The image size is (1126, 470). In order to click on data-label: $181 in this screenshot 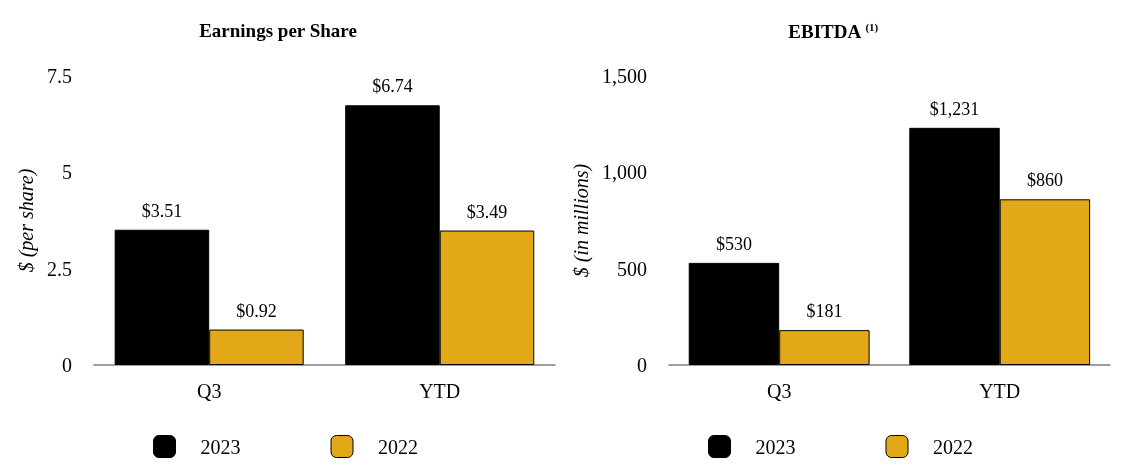, I will do `click(824, 311)`.